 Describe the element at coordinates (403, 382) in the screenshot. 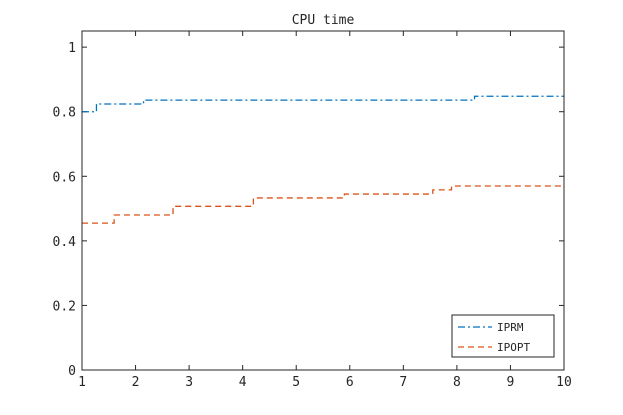

I see `x-tick-label: 7` at that location.